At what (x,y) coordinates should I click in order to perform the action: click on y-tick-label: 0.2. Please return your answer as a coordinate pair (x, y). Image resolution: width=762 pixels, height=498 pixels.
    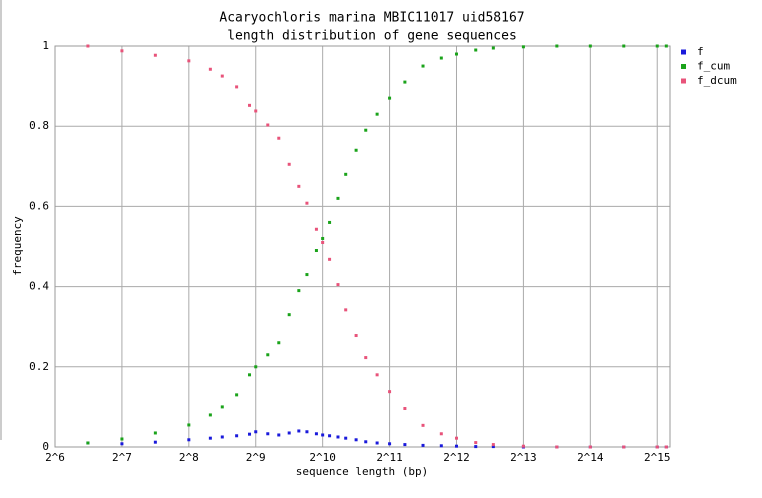
    Looking at the image, I should click on (39, 366).